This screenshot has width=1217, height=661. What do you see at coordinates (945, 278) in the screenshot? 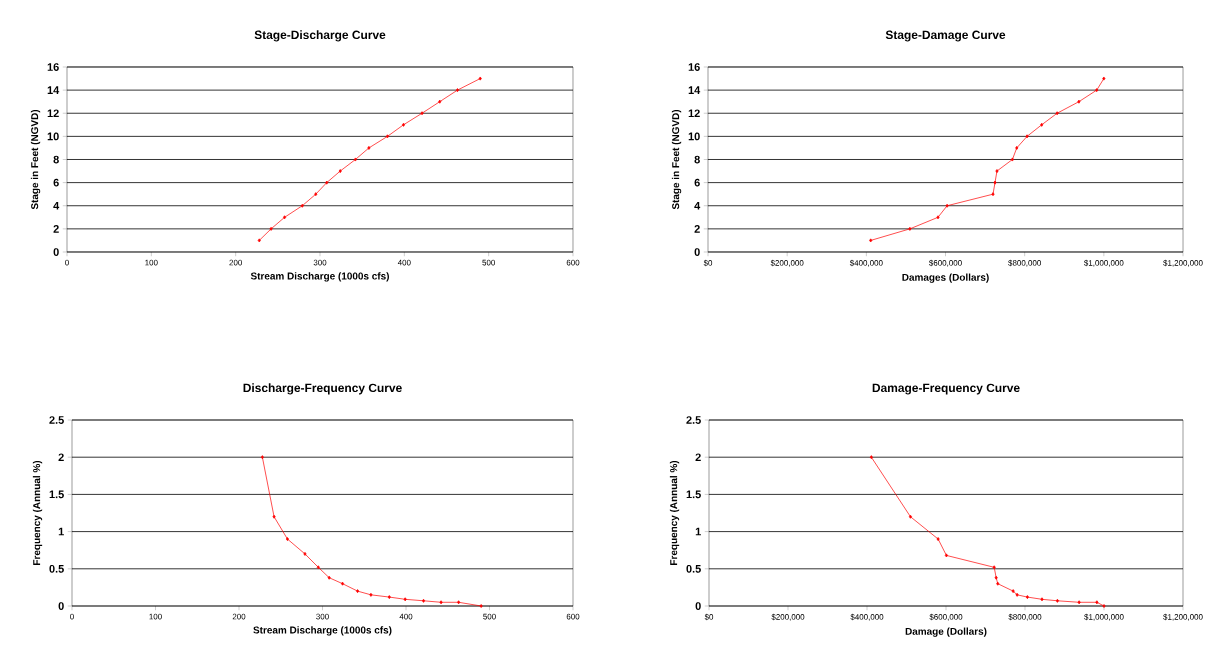
I see `x-axis-title: Damages (Dollars)` at bounding box center [945, 278].